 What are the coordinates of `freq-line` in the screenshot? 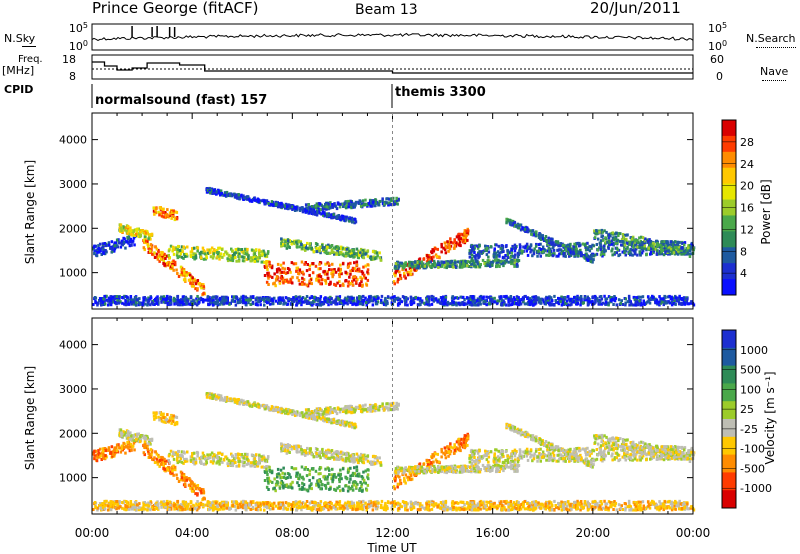 It's located at (392, 67).